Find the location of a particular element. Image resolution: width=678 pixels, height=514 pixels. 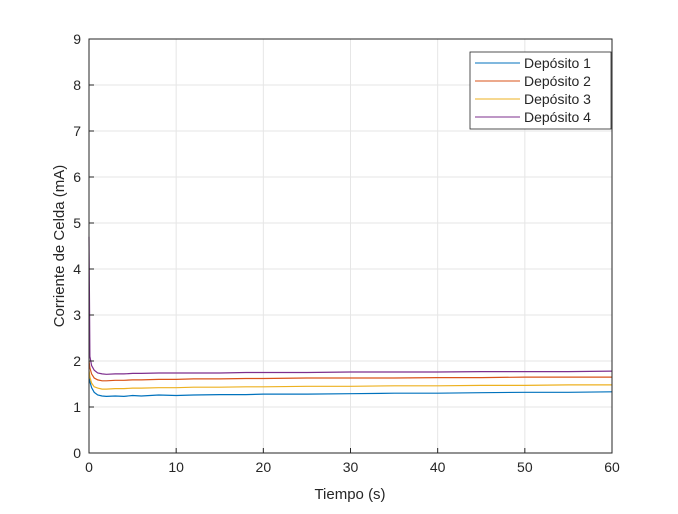

x-tick-label: 20 is located at coordinates (264, 467).